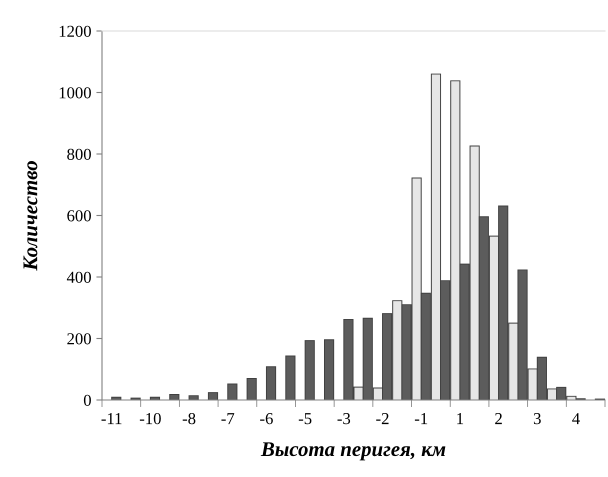  I want to click on x-tick-label: 1, so click(460, 418).